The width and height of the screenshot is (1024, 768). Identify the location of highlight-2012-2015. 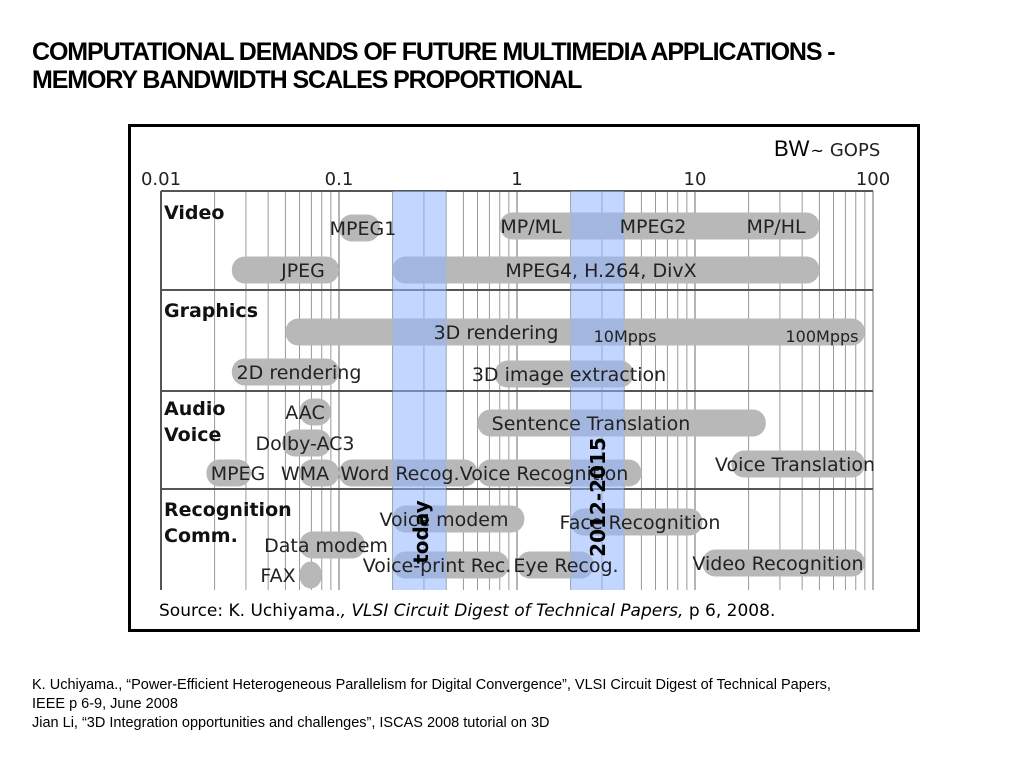
(597, 390).